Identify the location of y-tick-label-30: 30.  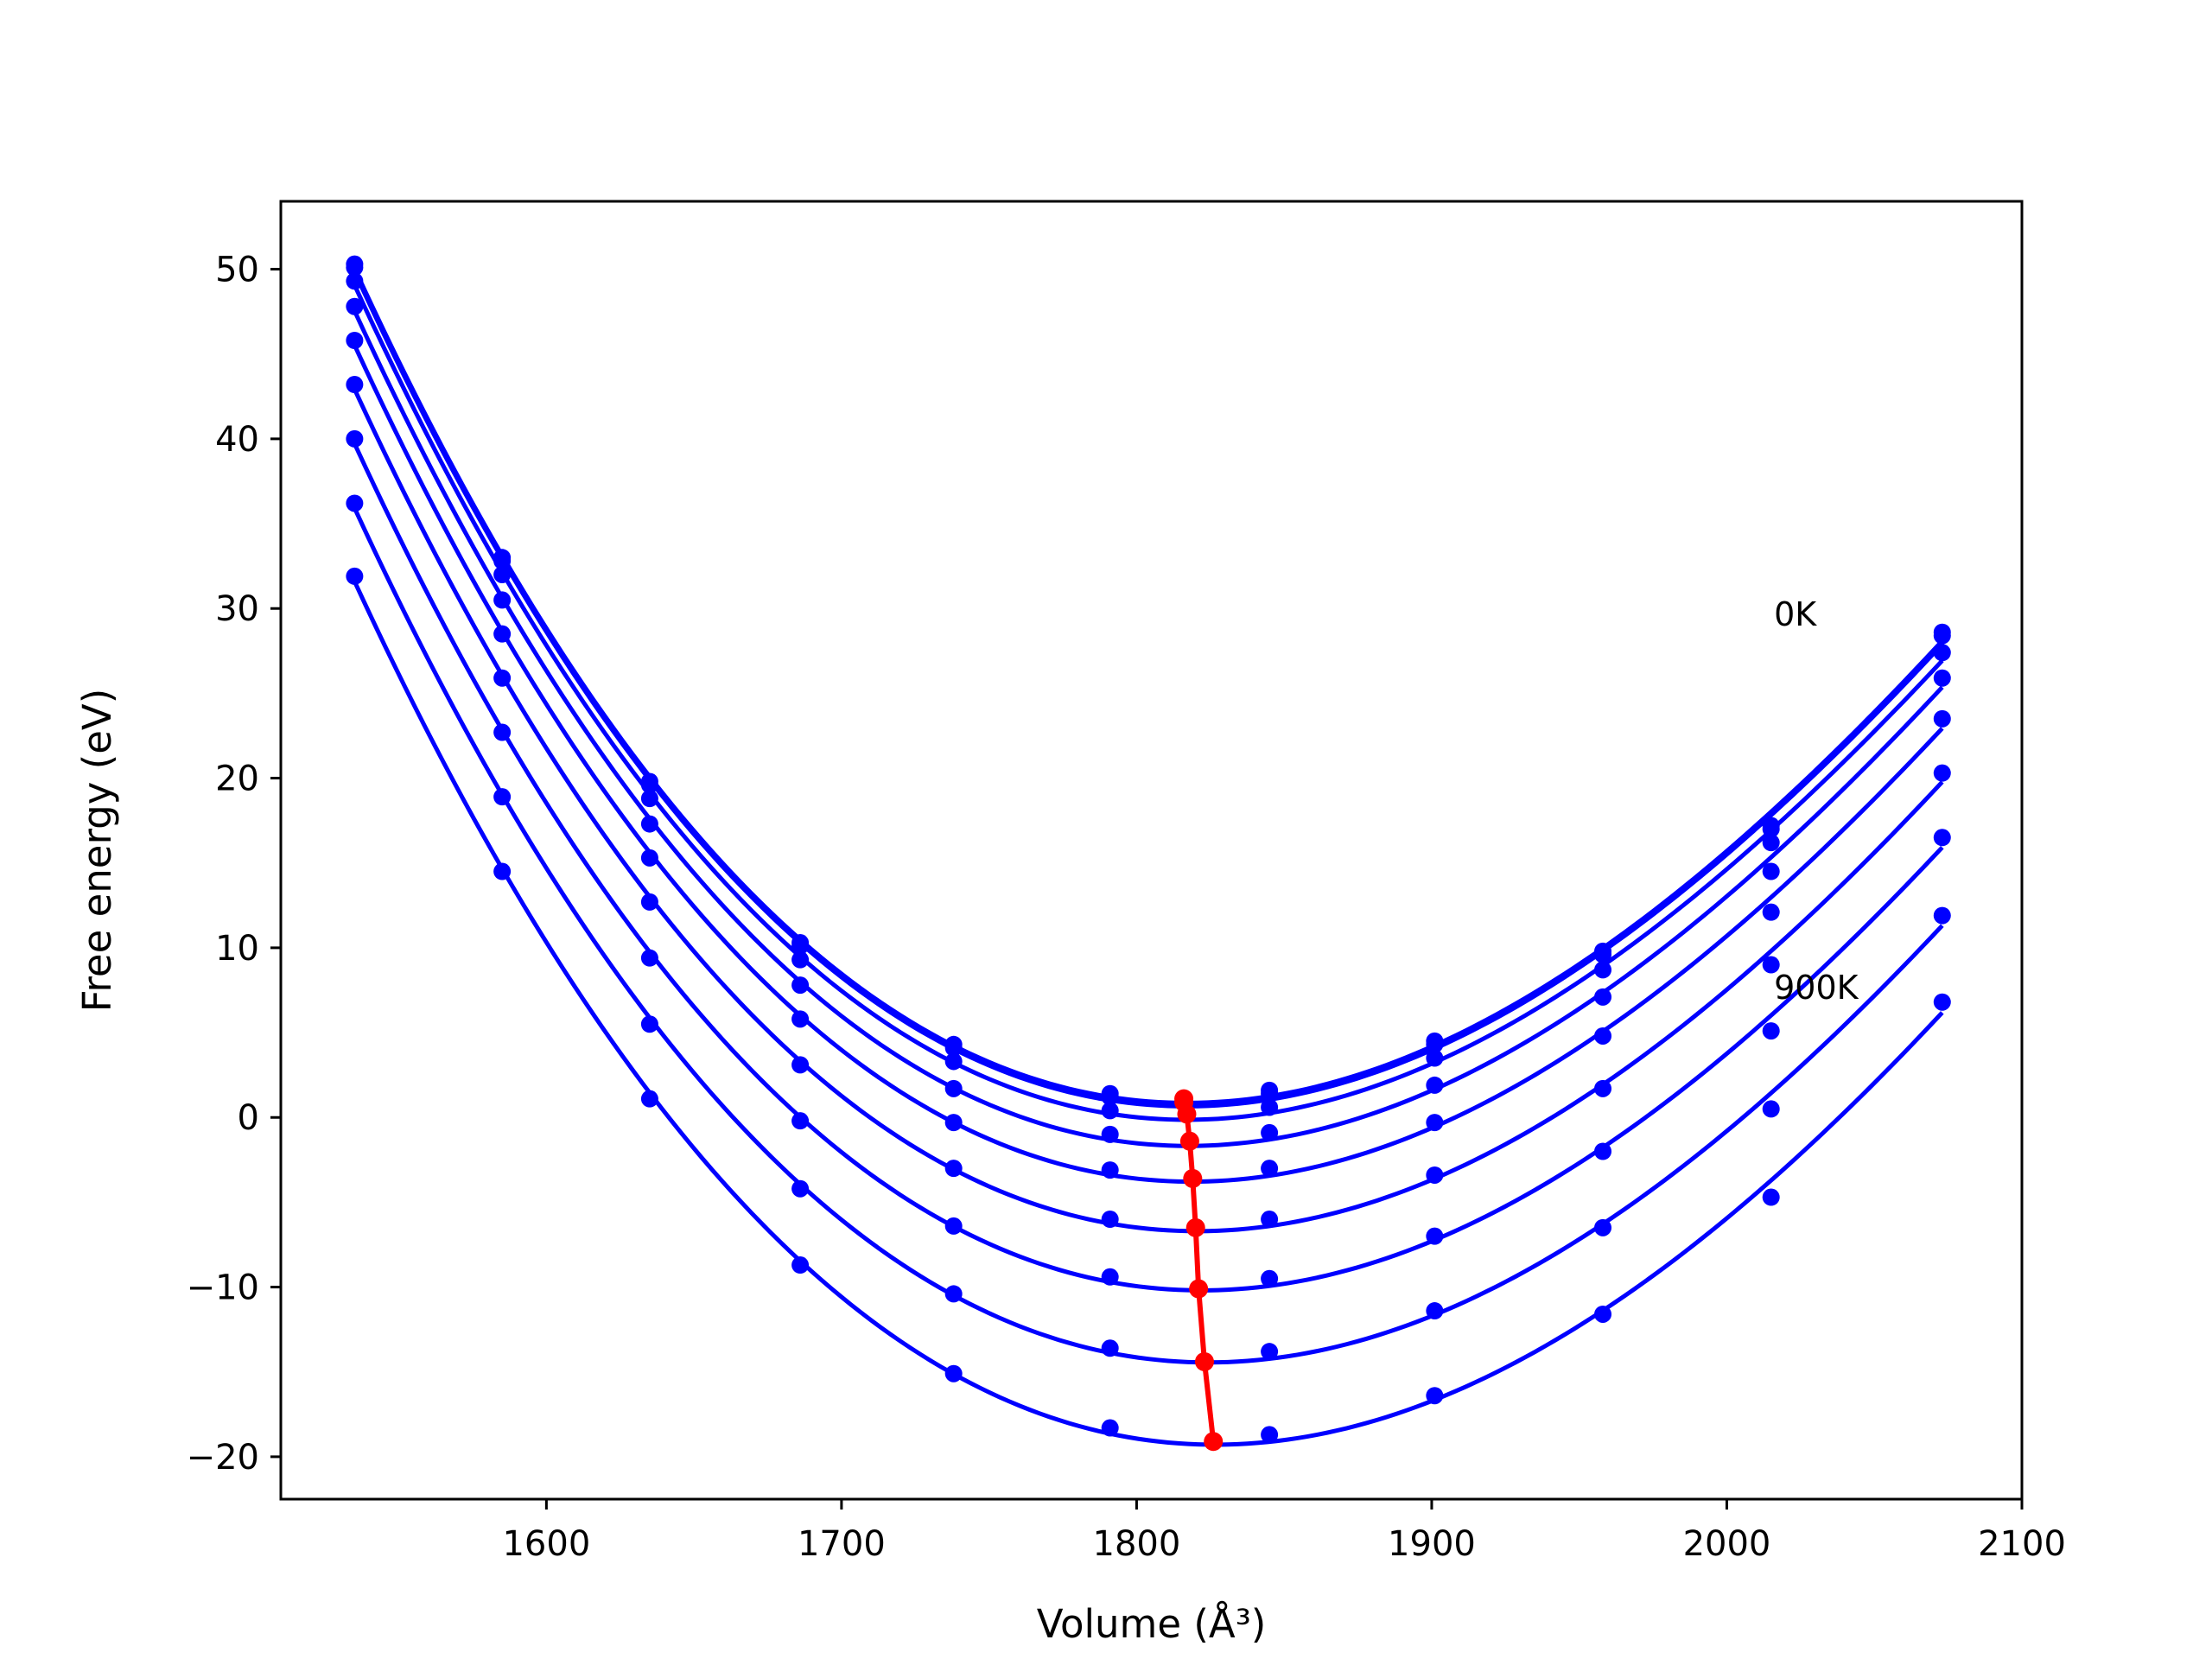
(237, 609).